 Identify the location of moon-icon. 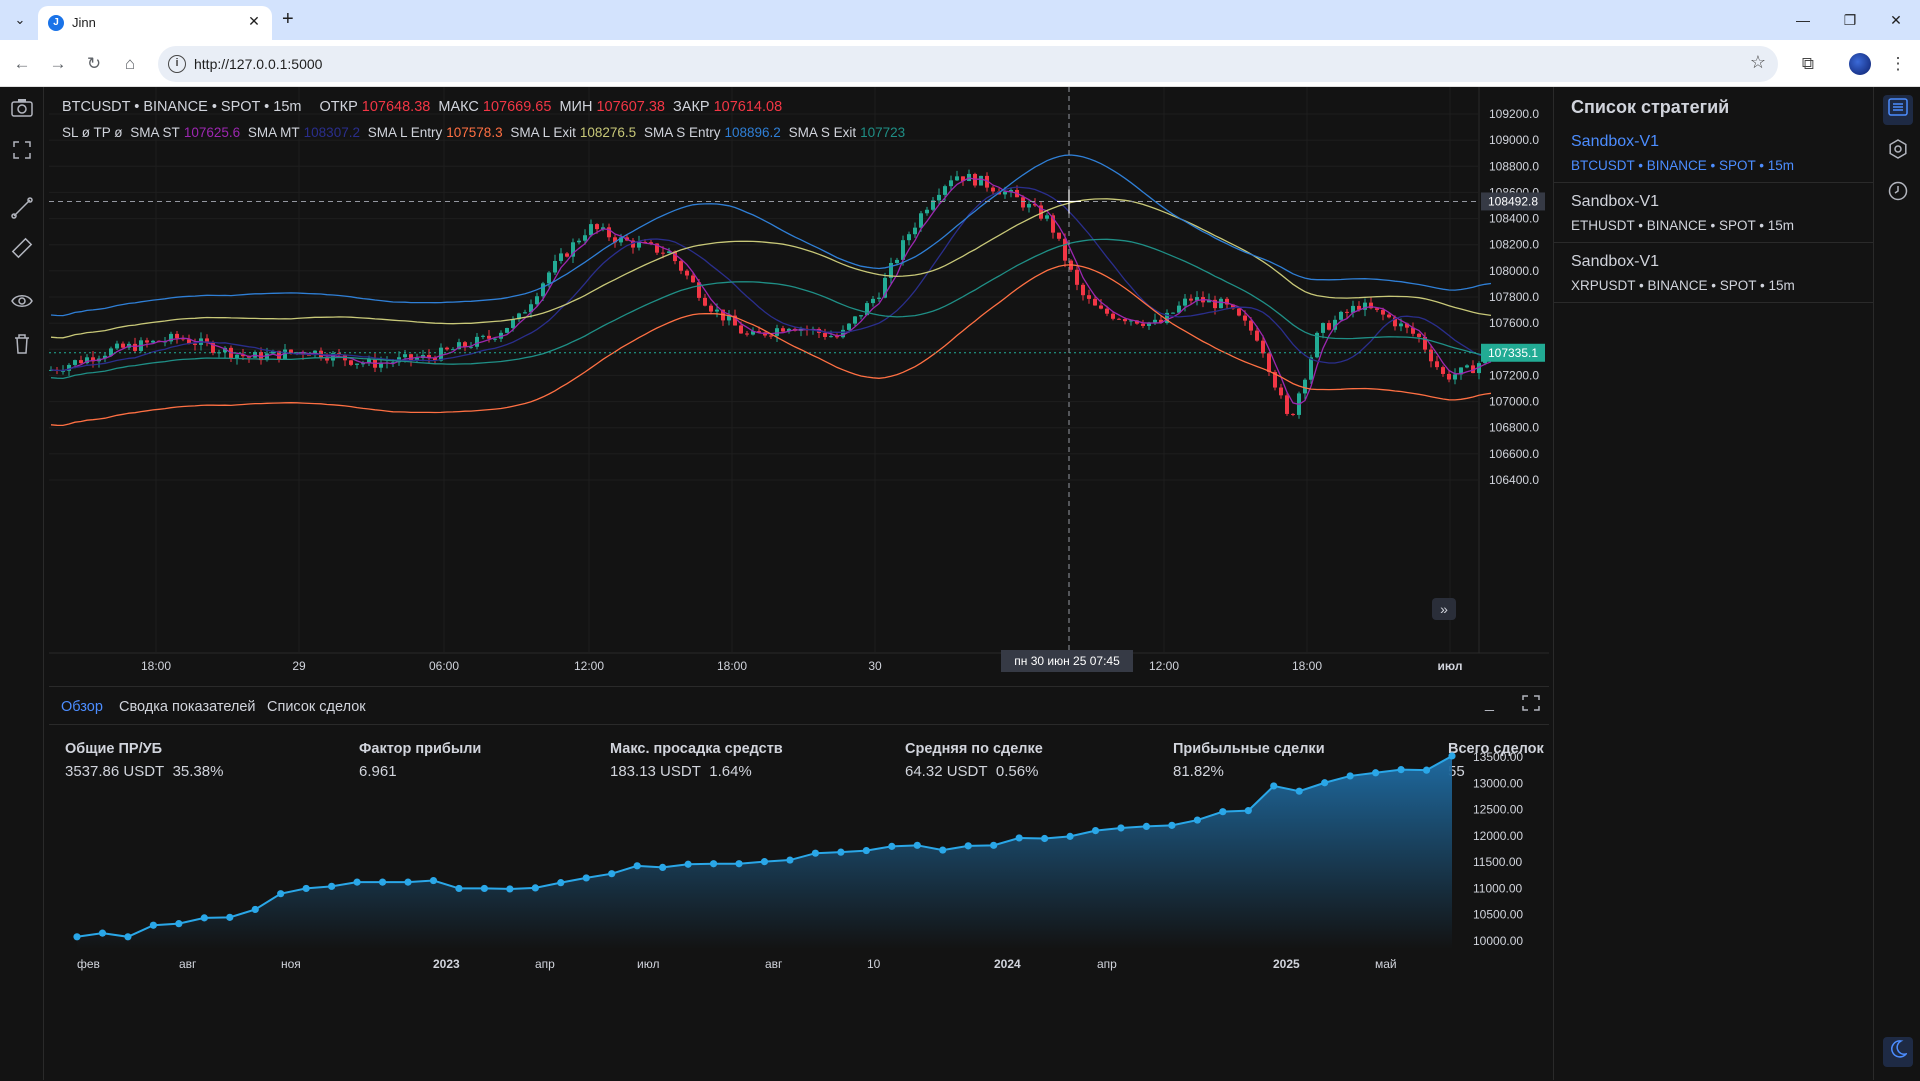
(1898, 1052).